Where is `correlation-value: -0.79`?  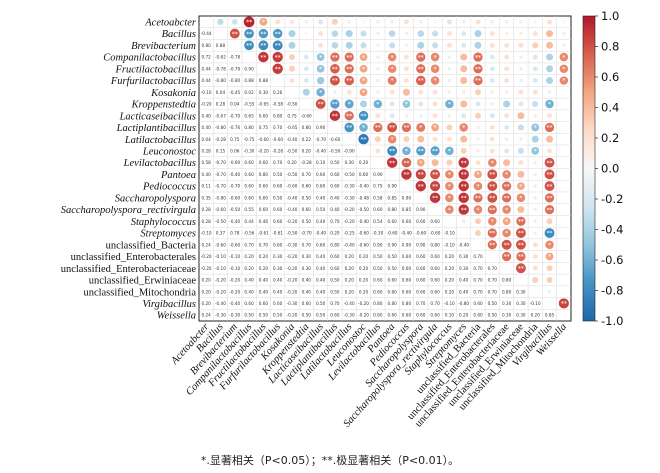
correlation-value: -0.79 is located at coordinates (234, 68).